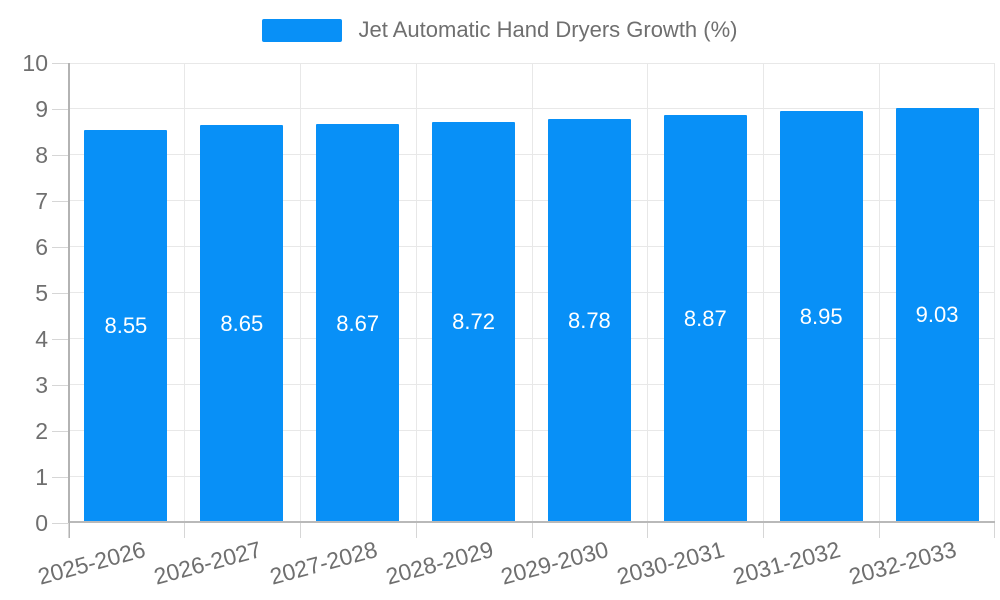  Describe the element at coordinates (207, 562) in the screenshot. I see `x-axis-category-label: 2026-2027` at that location.